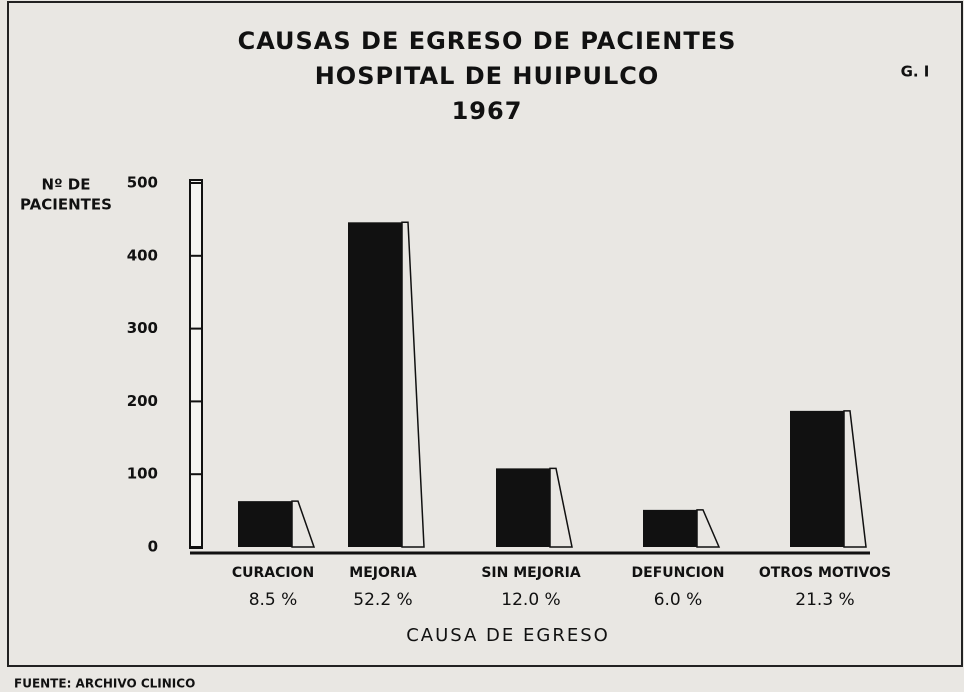 This screenshot has height=692, width=964. Describe the element at coordinates (142, 255) in the screenshot. I see `y-tick-label: 400` at that location.